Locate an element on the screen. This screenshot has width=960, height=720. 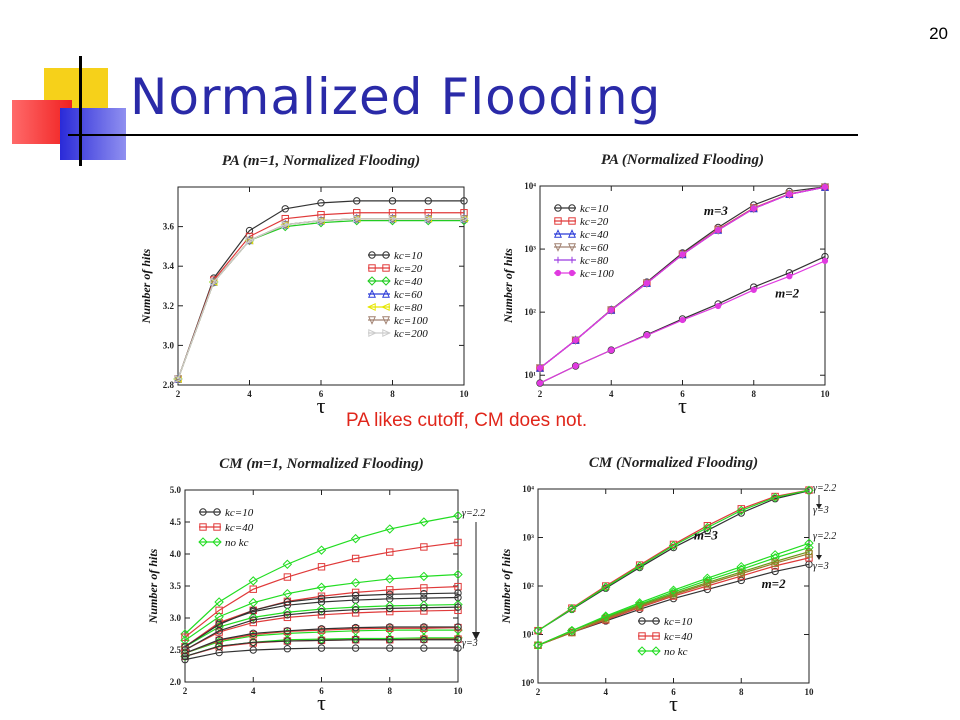
chart-title: CM (m=1, Normalized Flooding) is located at coordinates (321, 464).